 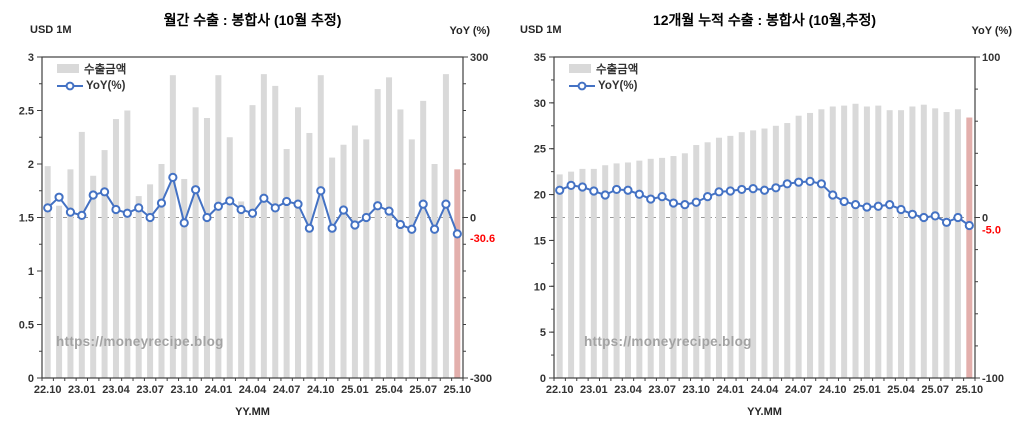 What do you see at coordinates (31, 379) in the screenshot?
I see `left-tick-label: 0` at bounding box center [31, 379].